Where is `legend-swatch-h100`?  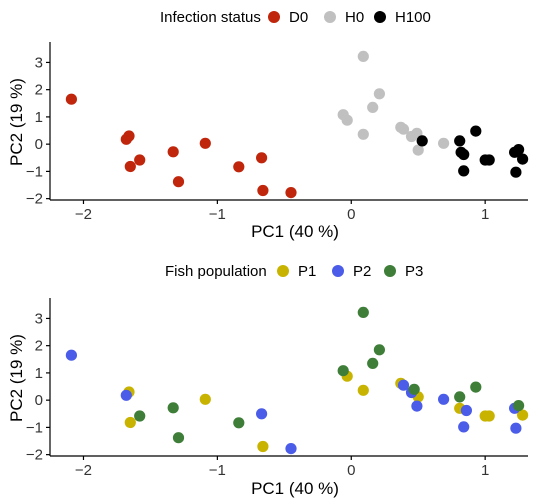 legend-swatch-h100 is located at coordinates (380, 17).